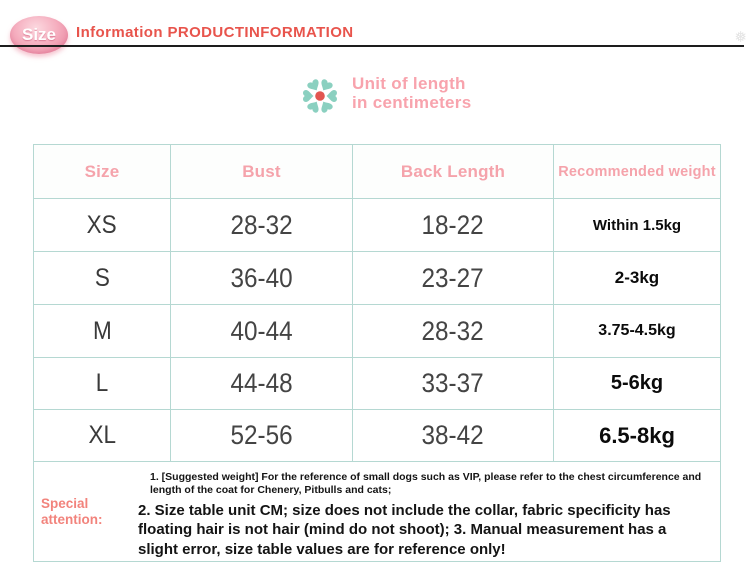 The image size is (750, 571). I want to click on column-header-back-length: Back Length, so click(453, 171).